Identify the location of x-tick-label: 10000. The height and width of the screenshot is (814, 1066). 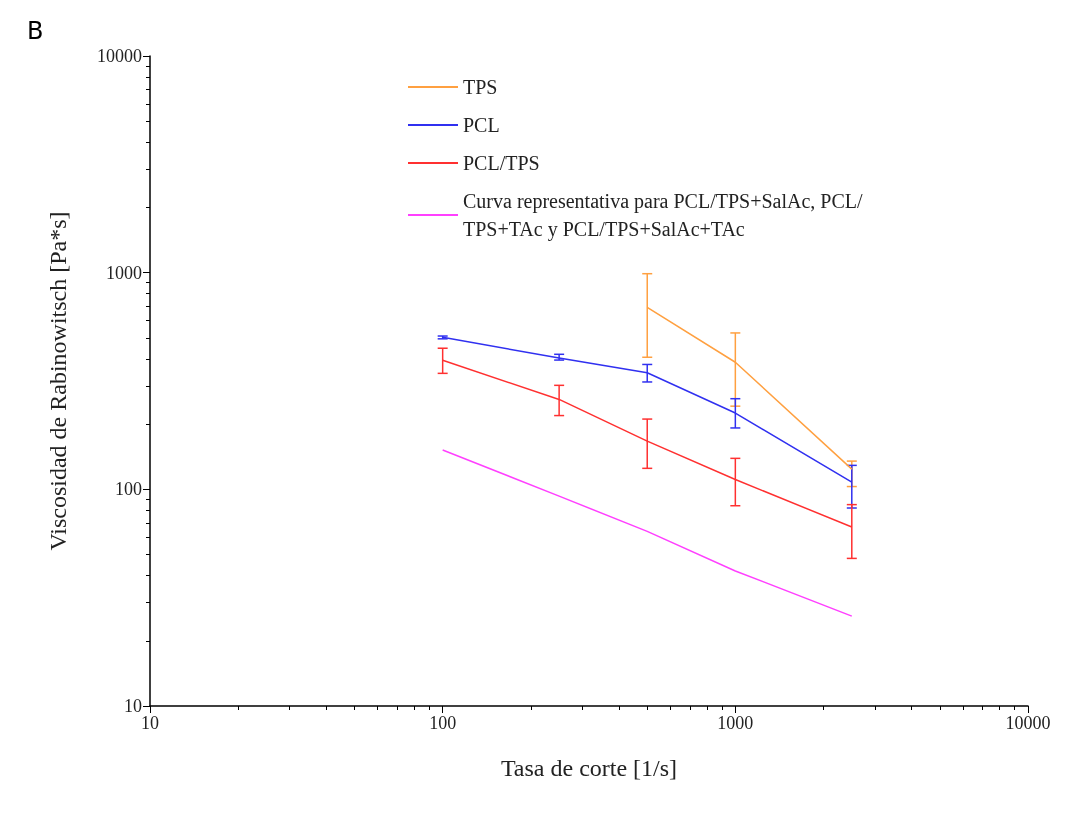
(1028, 723).